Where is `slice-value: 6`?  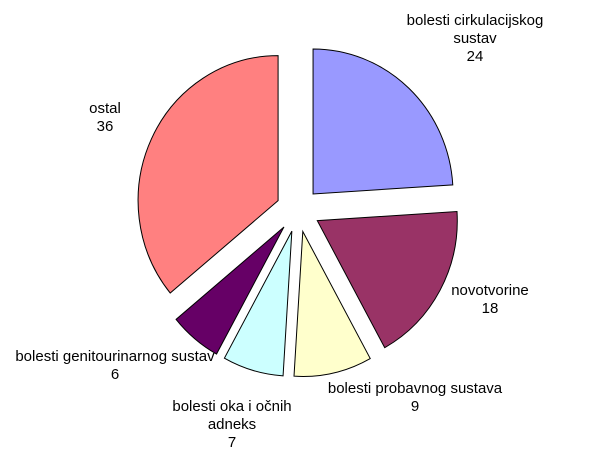
slice-value: 6 is located at coordinates (115, 374).